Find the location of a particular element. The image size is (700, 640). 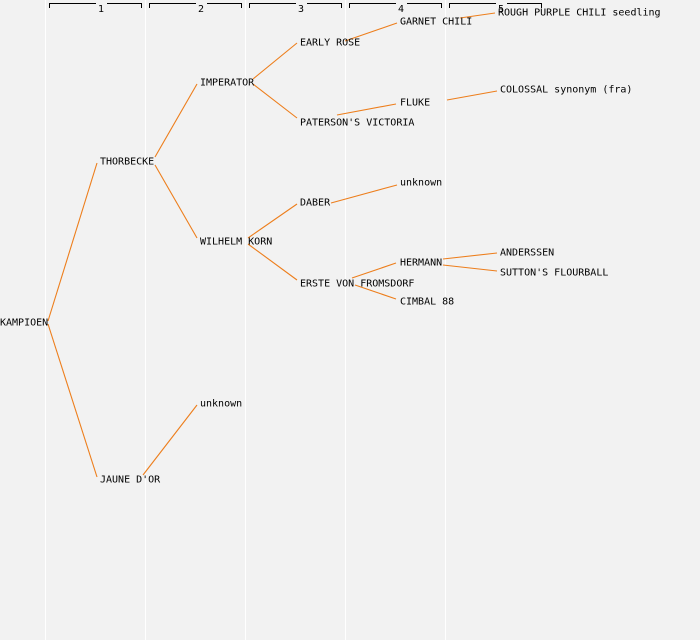

pedigree-edge-fluke-colossal is located at coordinates (472, 95).